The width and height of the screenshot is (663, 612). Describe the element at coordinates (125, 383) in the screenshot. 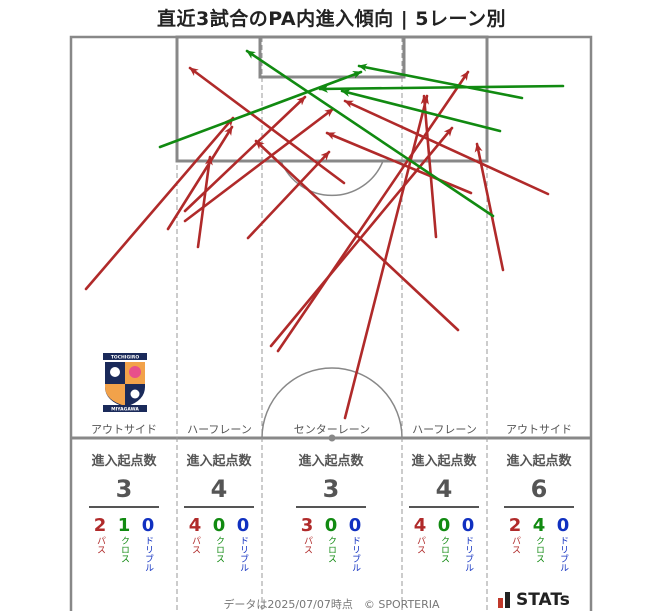

I see `team-crest-logo: TOCHIGIRO MIYAGAWA` at that location.